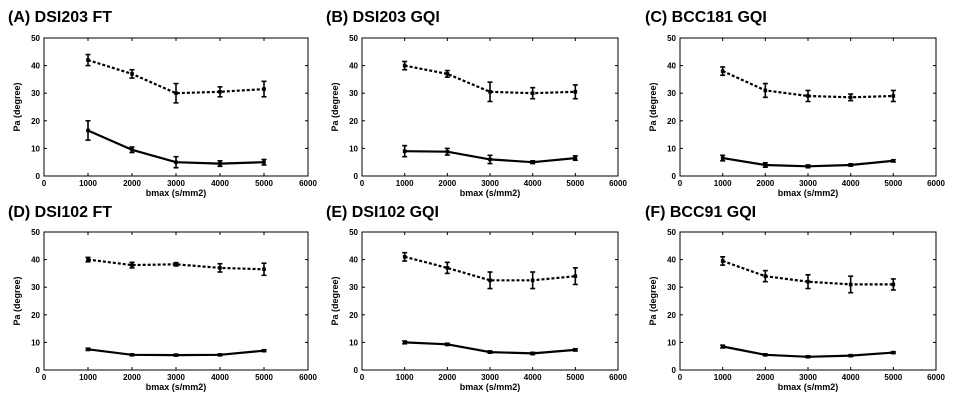  I want to click on panel-title: (B) DSI203 GQI, so click(383, 17).